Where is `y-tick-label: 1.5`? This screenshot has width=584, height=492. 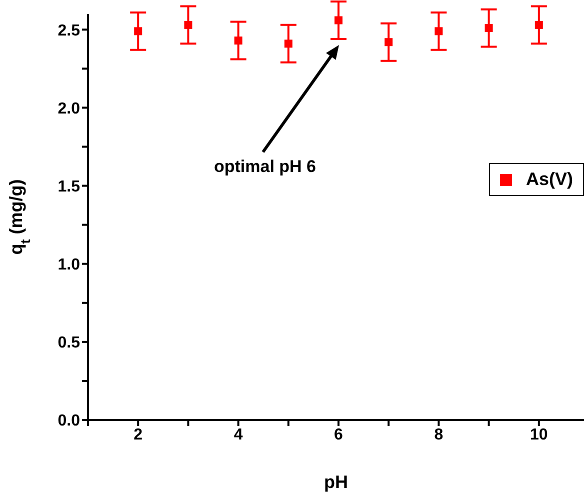 y-tick-label: 1.5 is located at coordinates (69, 187).